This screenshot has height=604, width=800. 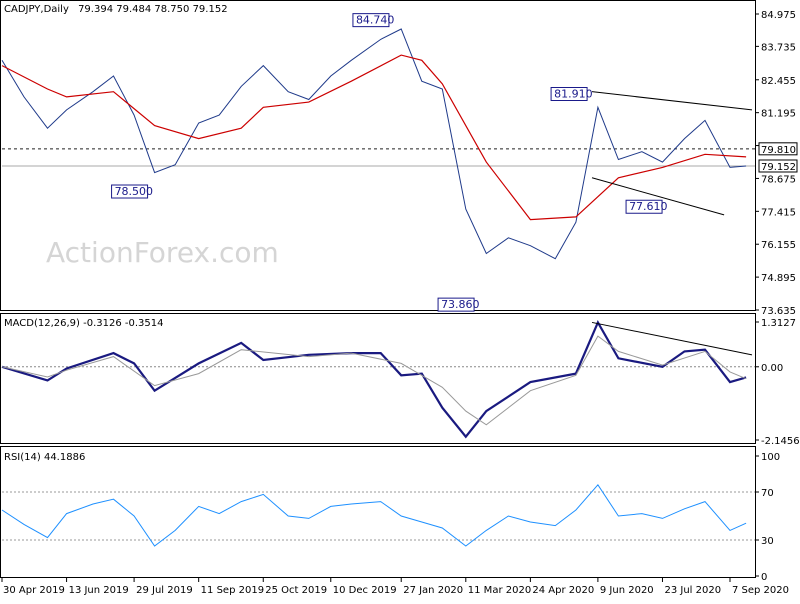 I want to click on price-callout: 81.910, so click(x=571, y=94).